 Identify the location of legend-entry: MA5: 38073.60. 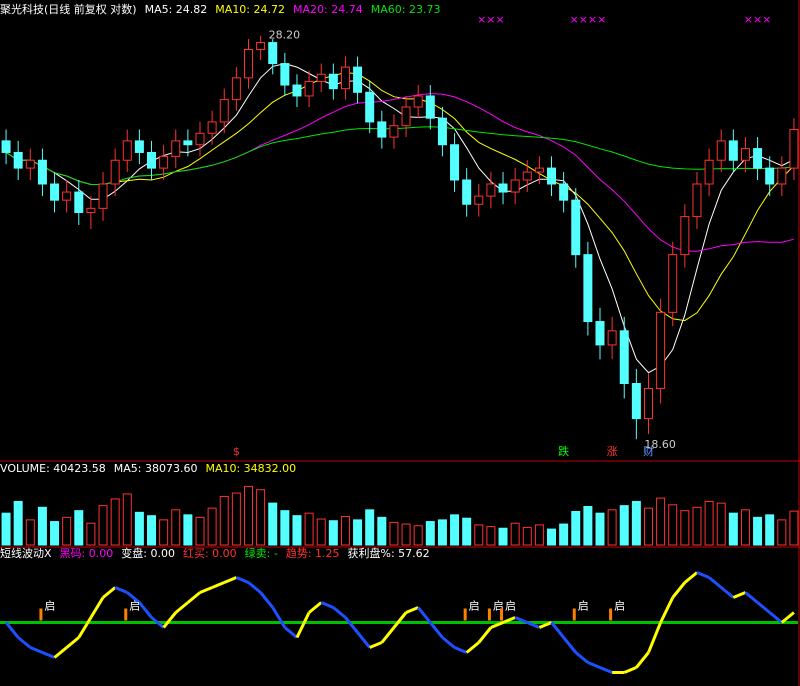
(156, 468).